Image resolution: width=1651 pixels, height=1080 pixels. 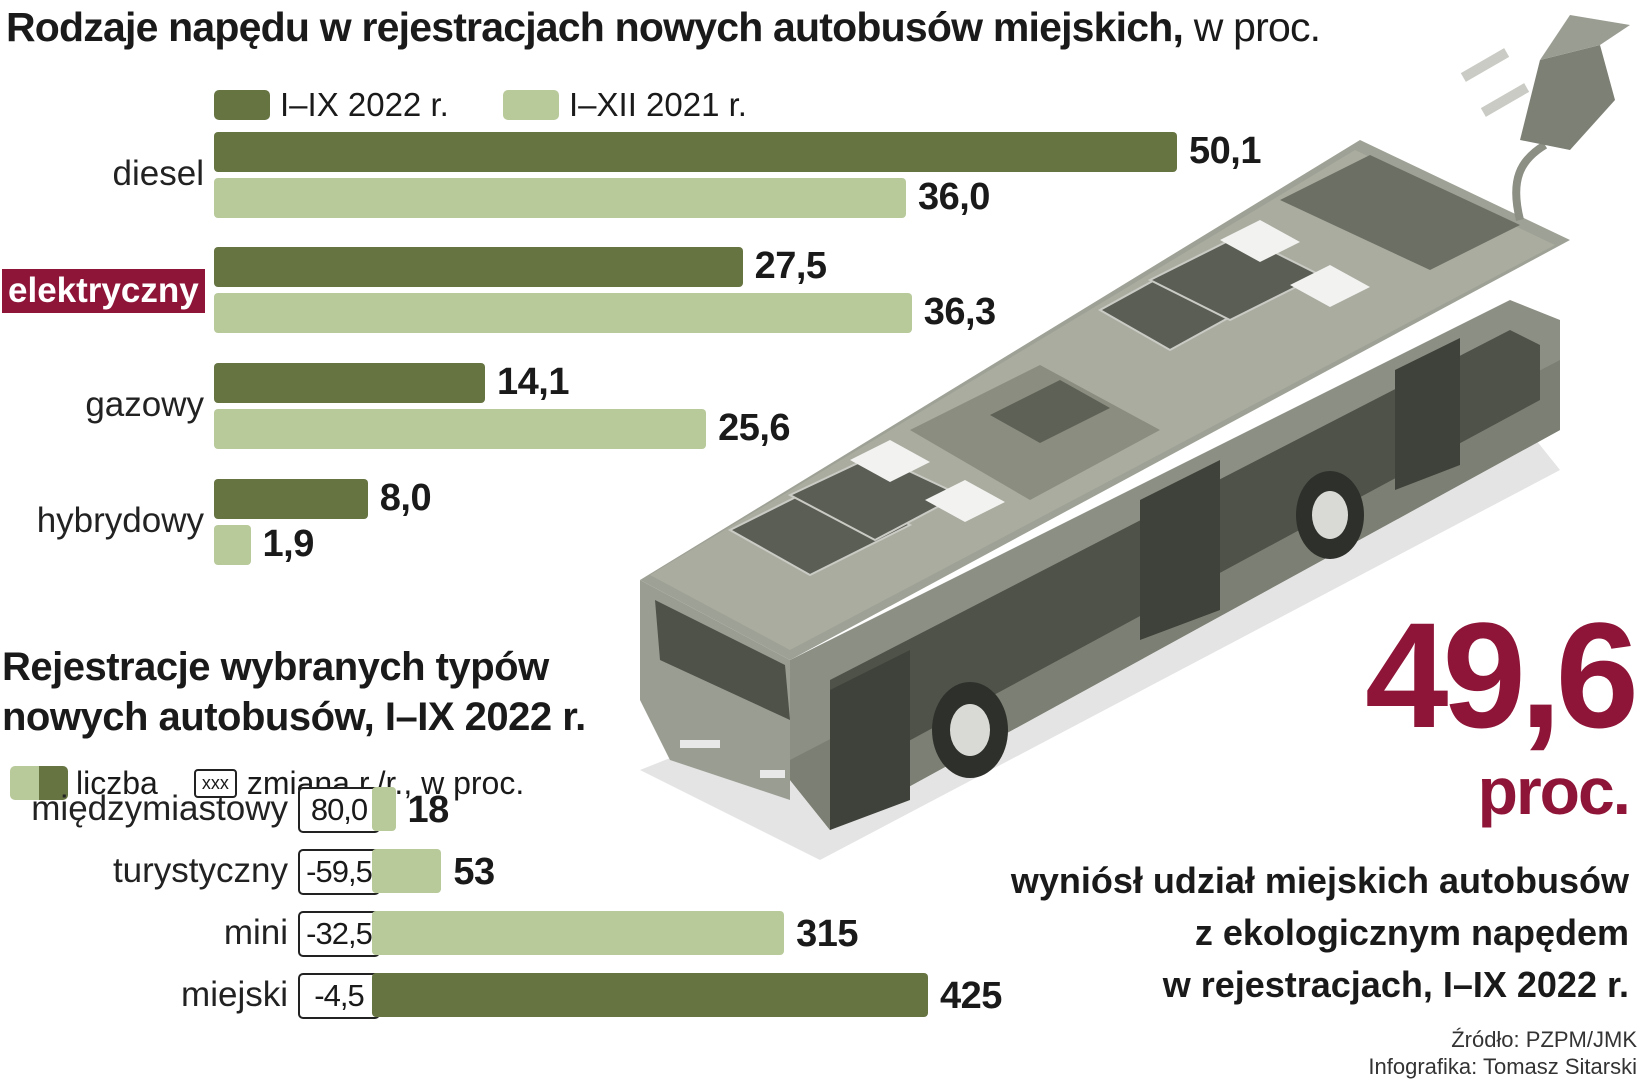 What do you see at coordinates (405, 498) in the screenshot?
I see `value-label-hybrydowy-0: 8,0` at bounding box center [405, 498].